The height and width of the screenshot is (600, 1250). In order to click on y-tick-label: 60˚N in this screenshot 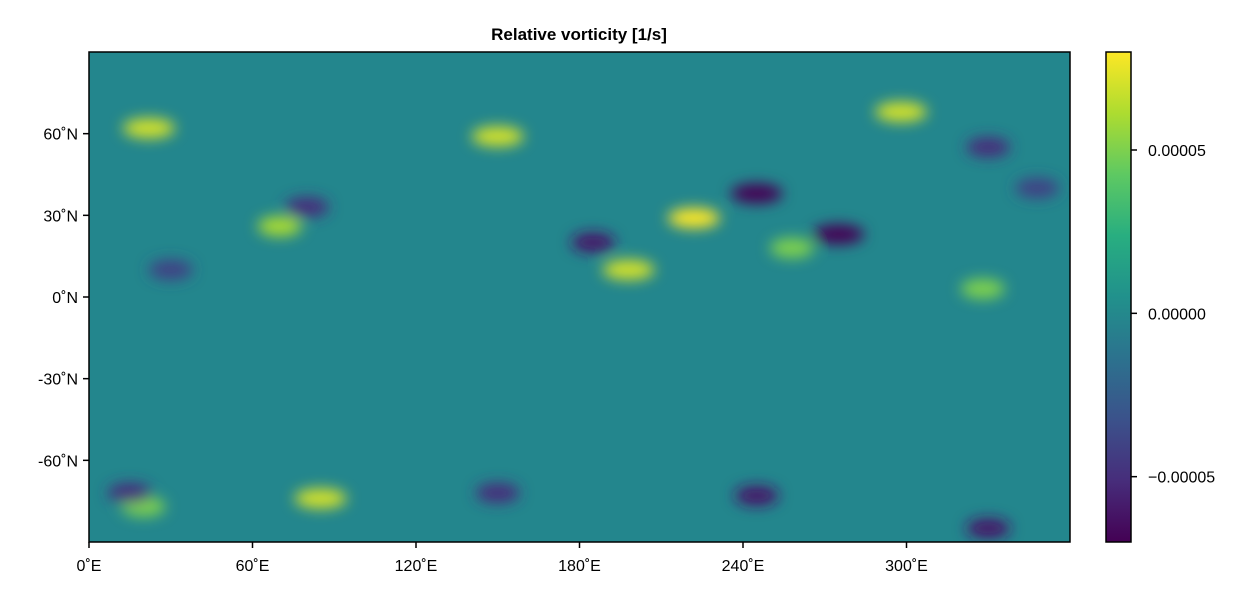, I will do `click(60, 135)`.